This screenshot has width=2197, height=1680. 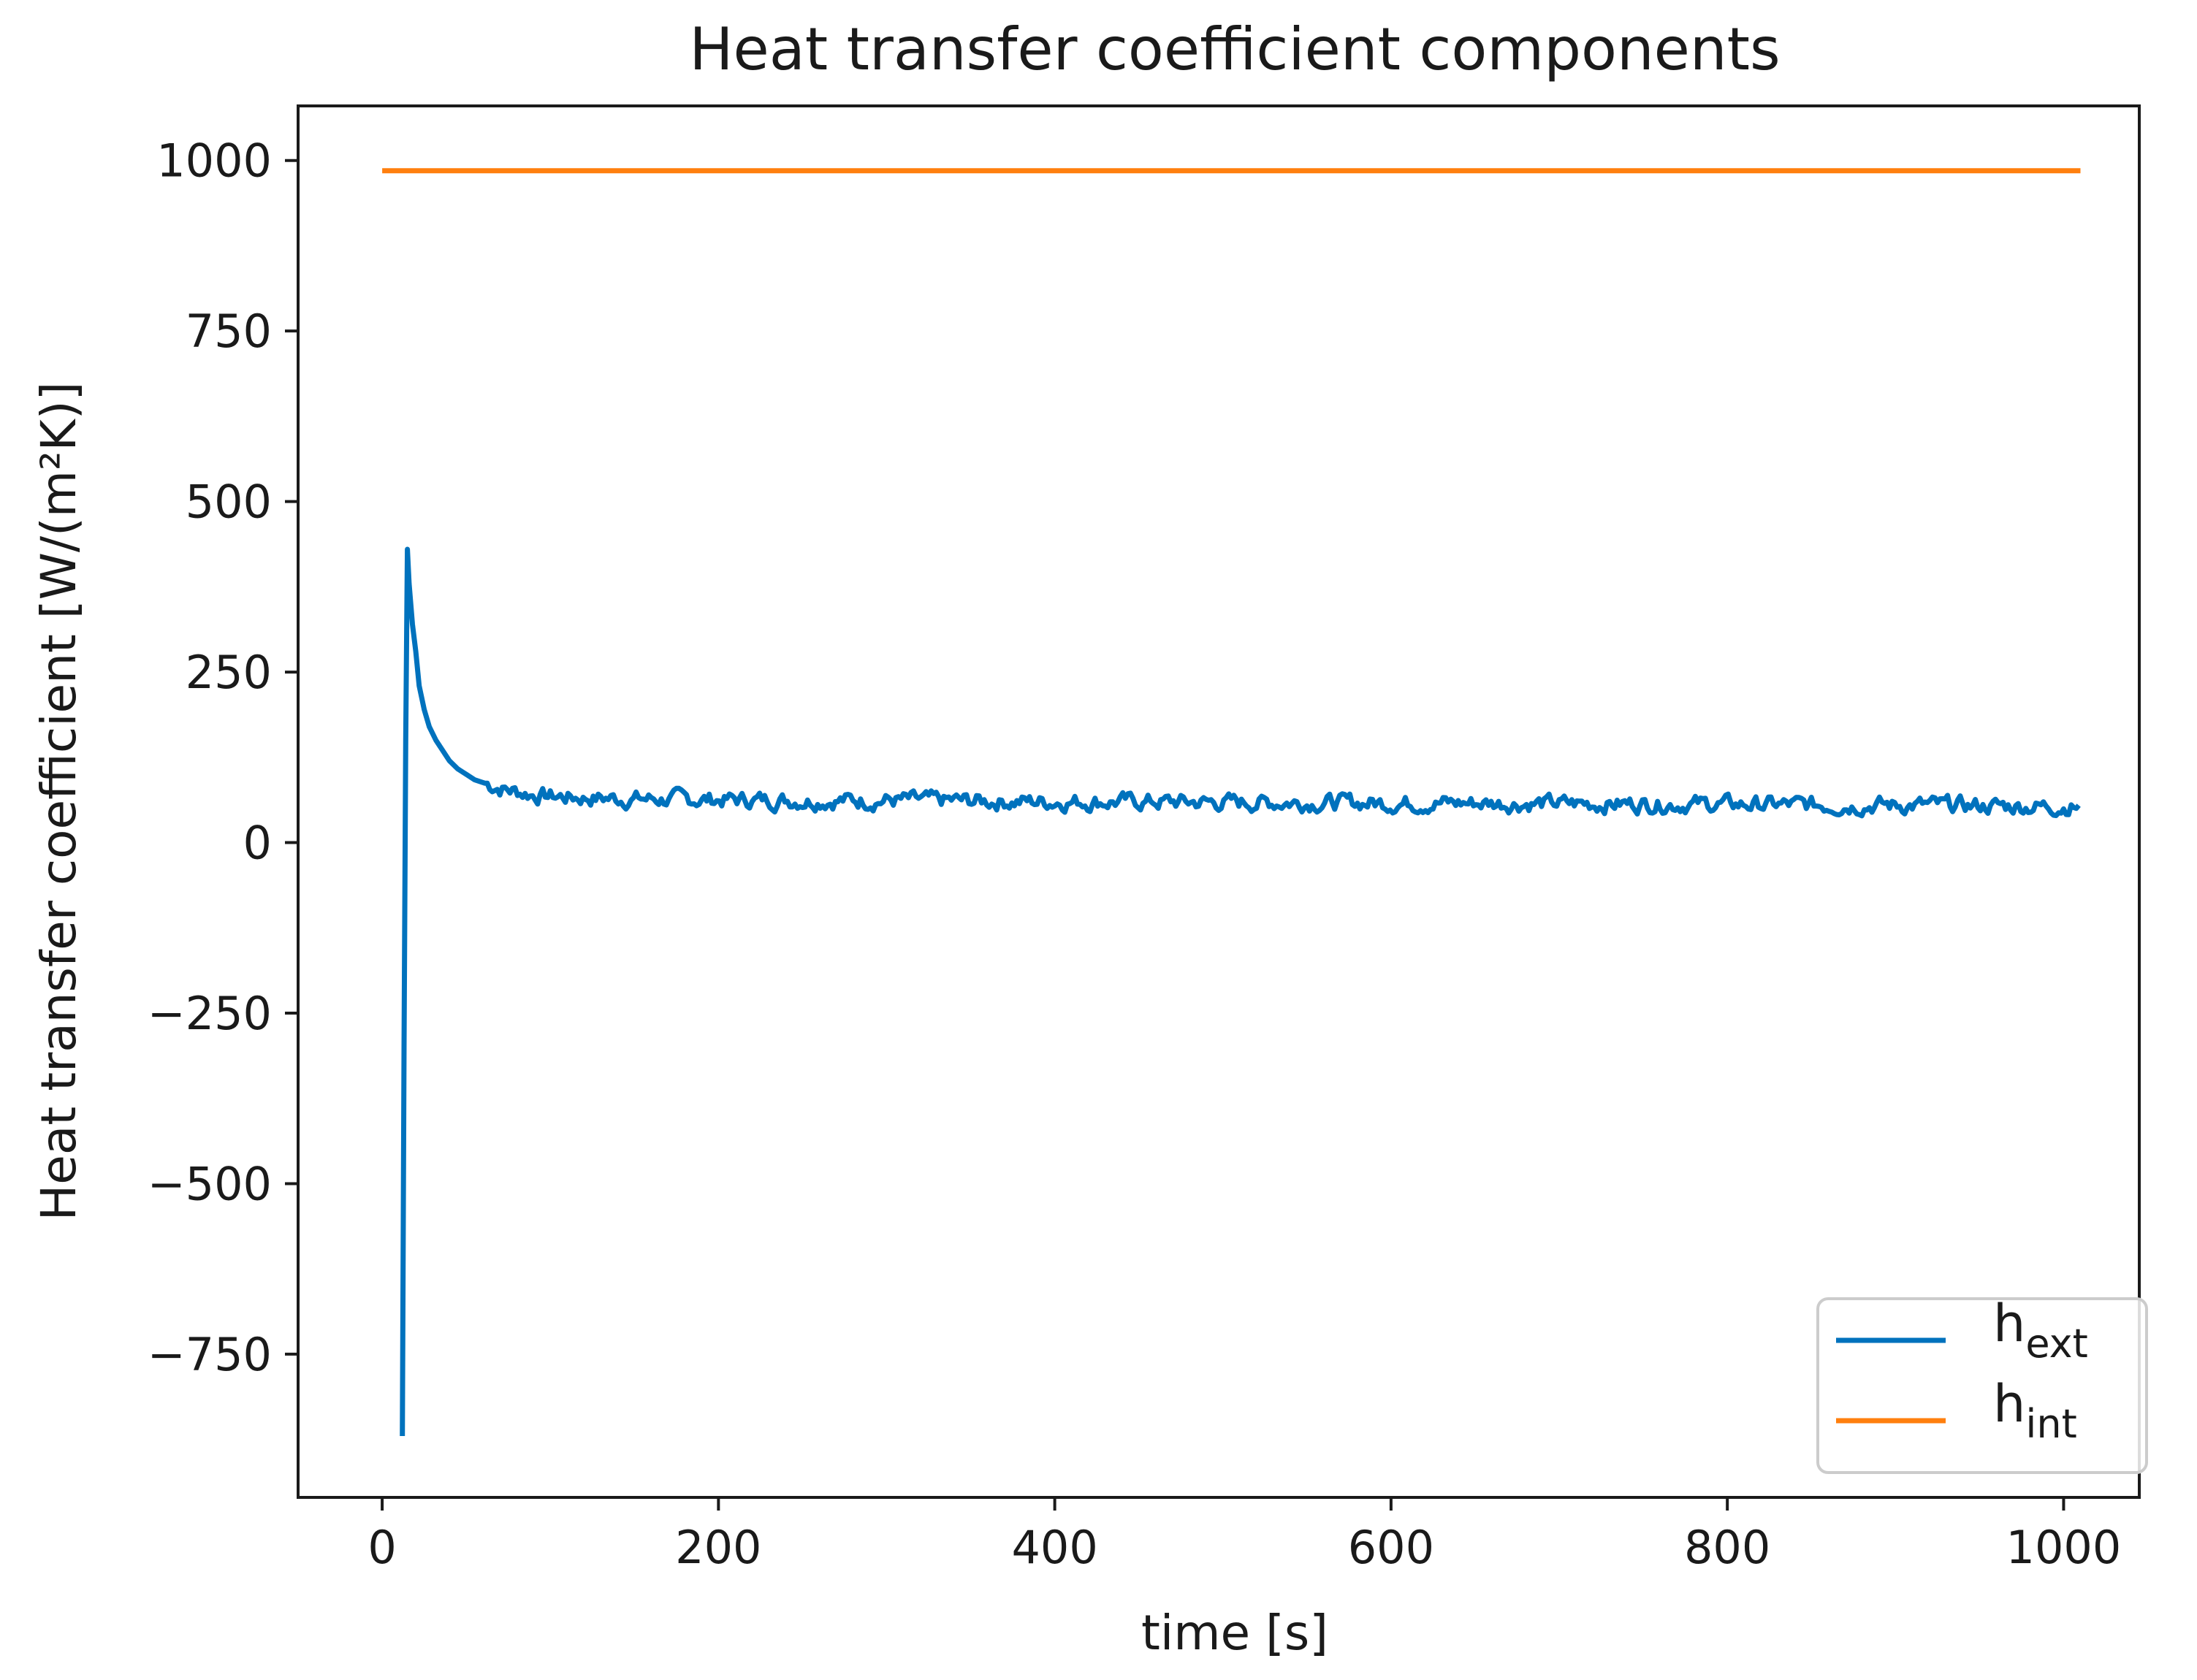 What do you see at coordinates (223, 757) in the screenshot?
I see `y-axis: −750 −500 −250 0 250 500 750 1000` at bounding box center [223, 757].